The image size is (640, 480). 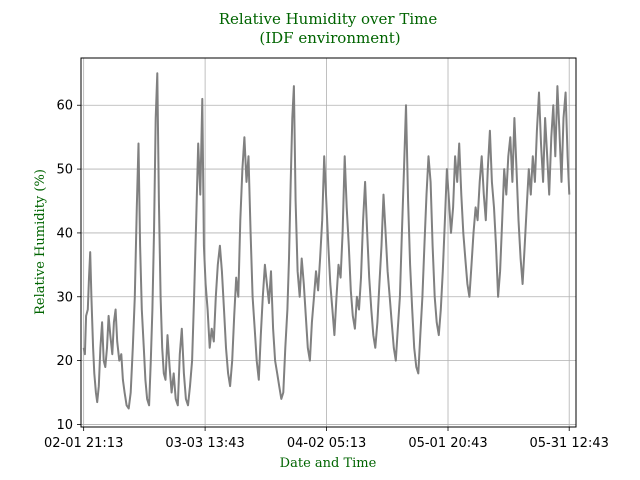 What do you see at coordinates (329, 38) in the screenshot?
I see `chart-subtitle: (IDF environment)` at bounding box center [329, 38].